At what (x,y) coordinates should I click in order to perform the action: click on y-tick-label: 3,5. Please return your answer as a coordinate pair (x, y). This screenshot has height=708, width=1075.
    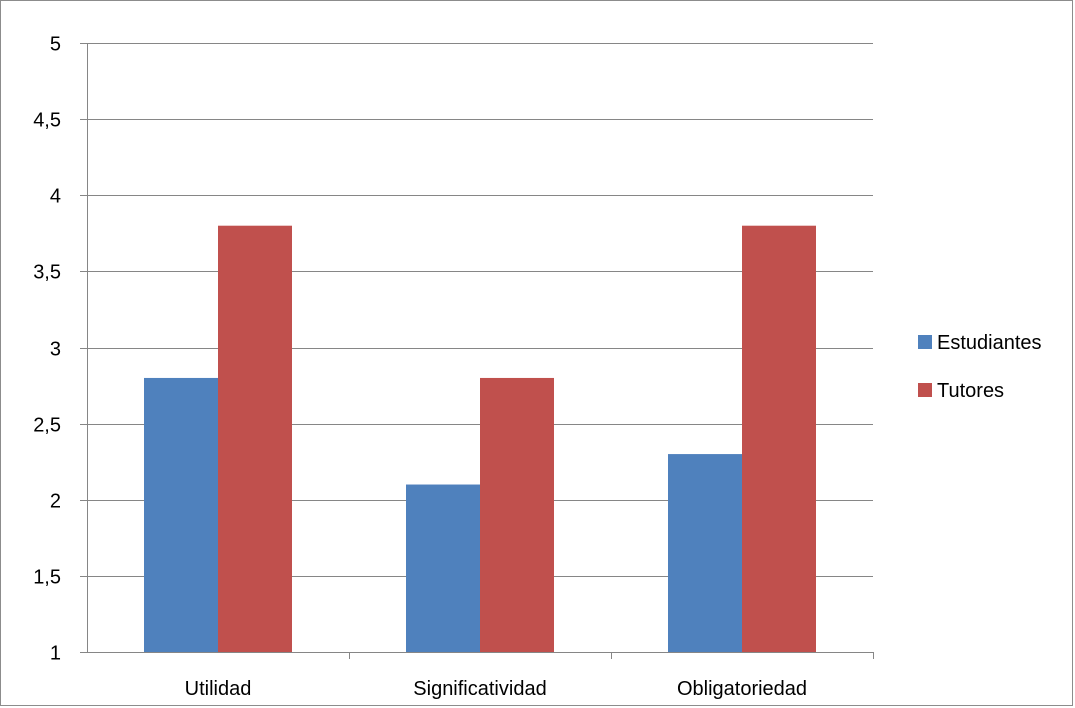
    Looking at the image, I should click on (47, 273).